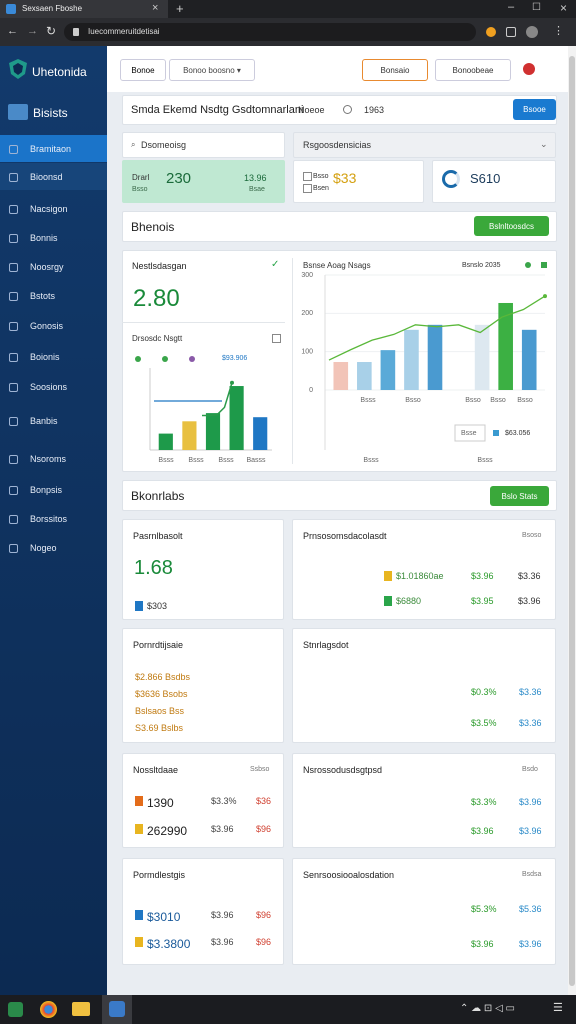 This screenshot has height=1024, width=576. Describe the element at coordinates (51, 149) in the screenshot. I see `nav-item: Bramitaon` at that location.